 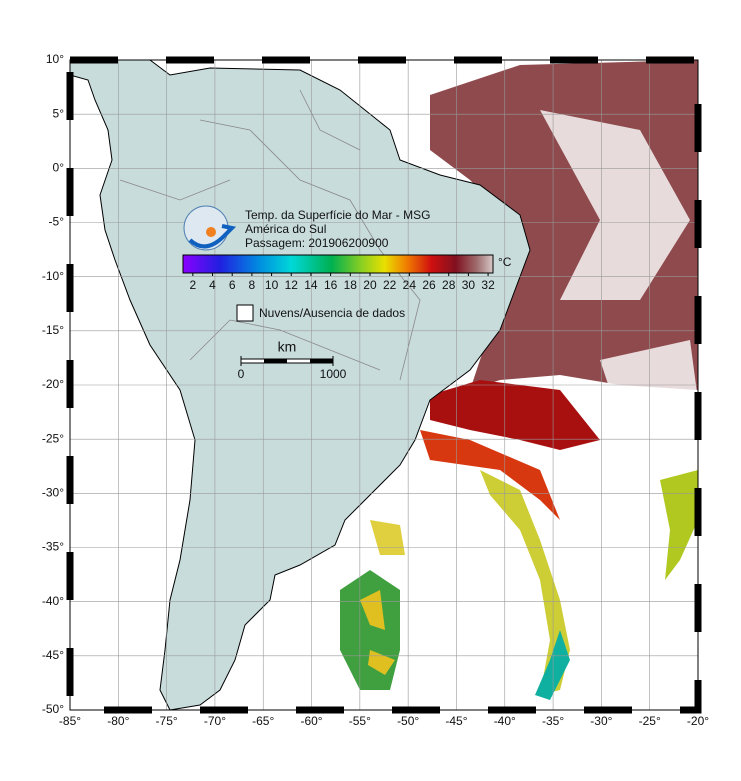 What do you see at coordinates (456, 721) in the screenshot?
I see `lon-tick-label: -45°` at bounding box center [456, 721].